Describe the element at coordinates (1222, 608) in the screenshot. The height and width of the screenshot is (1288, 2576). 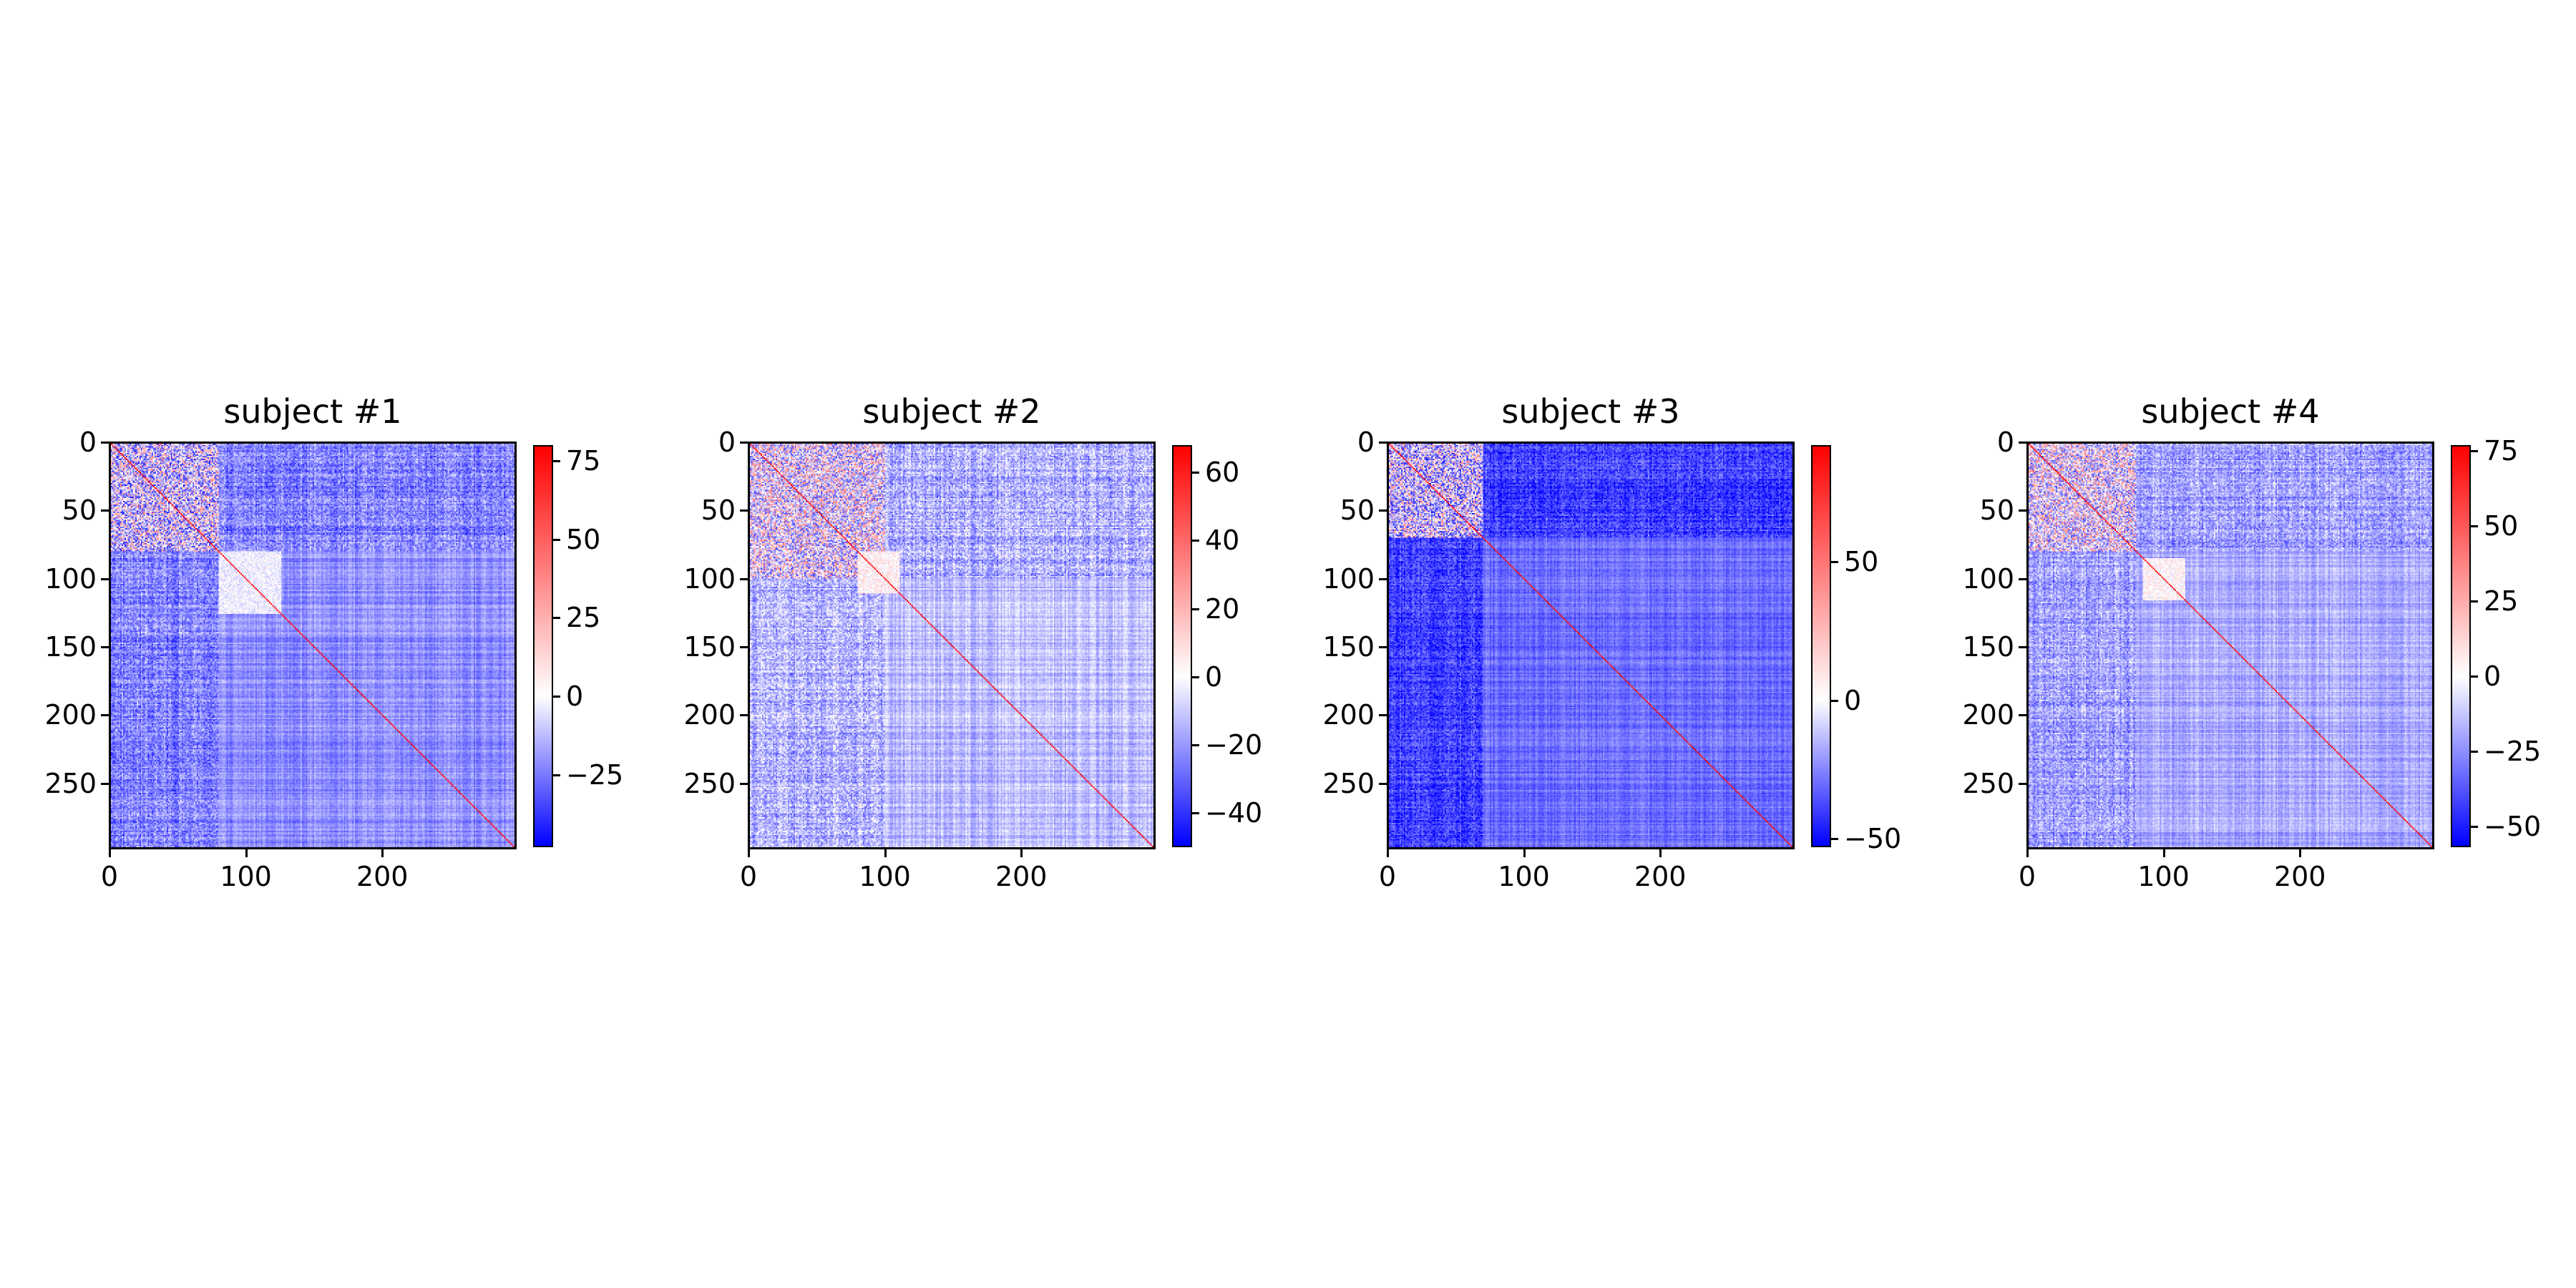
I see `colorbar-tick-label: 20` at that location.